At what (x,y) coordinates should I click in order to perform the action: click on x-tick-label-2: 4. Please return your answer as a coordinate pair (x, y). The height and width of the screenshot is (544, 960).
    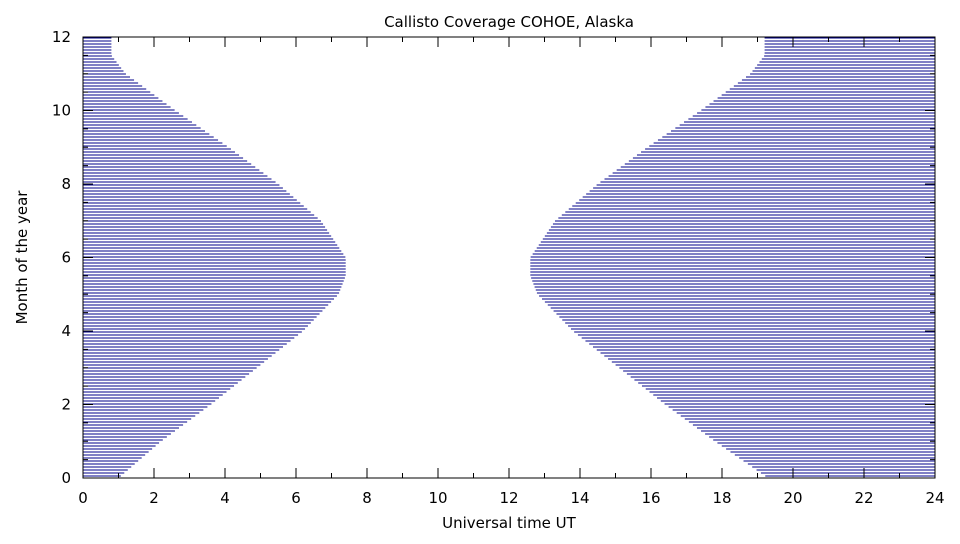
    Looking at the image, I should click on (225, 498).